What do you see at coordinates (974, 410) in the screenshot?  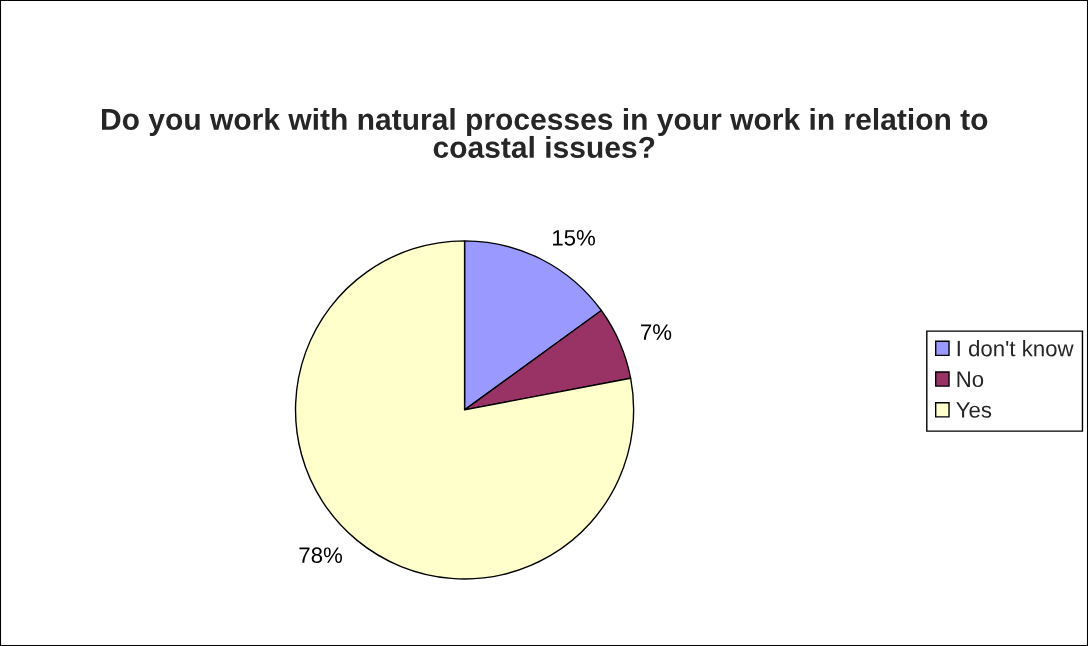 I see `legend-label: Yes` at bounding box center [974, 410].